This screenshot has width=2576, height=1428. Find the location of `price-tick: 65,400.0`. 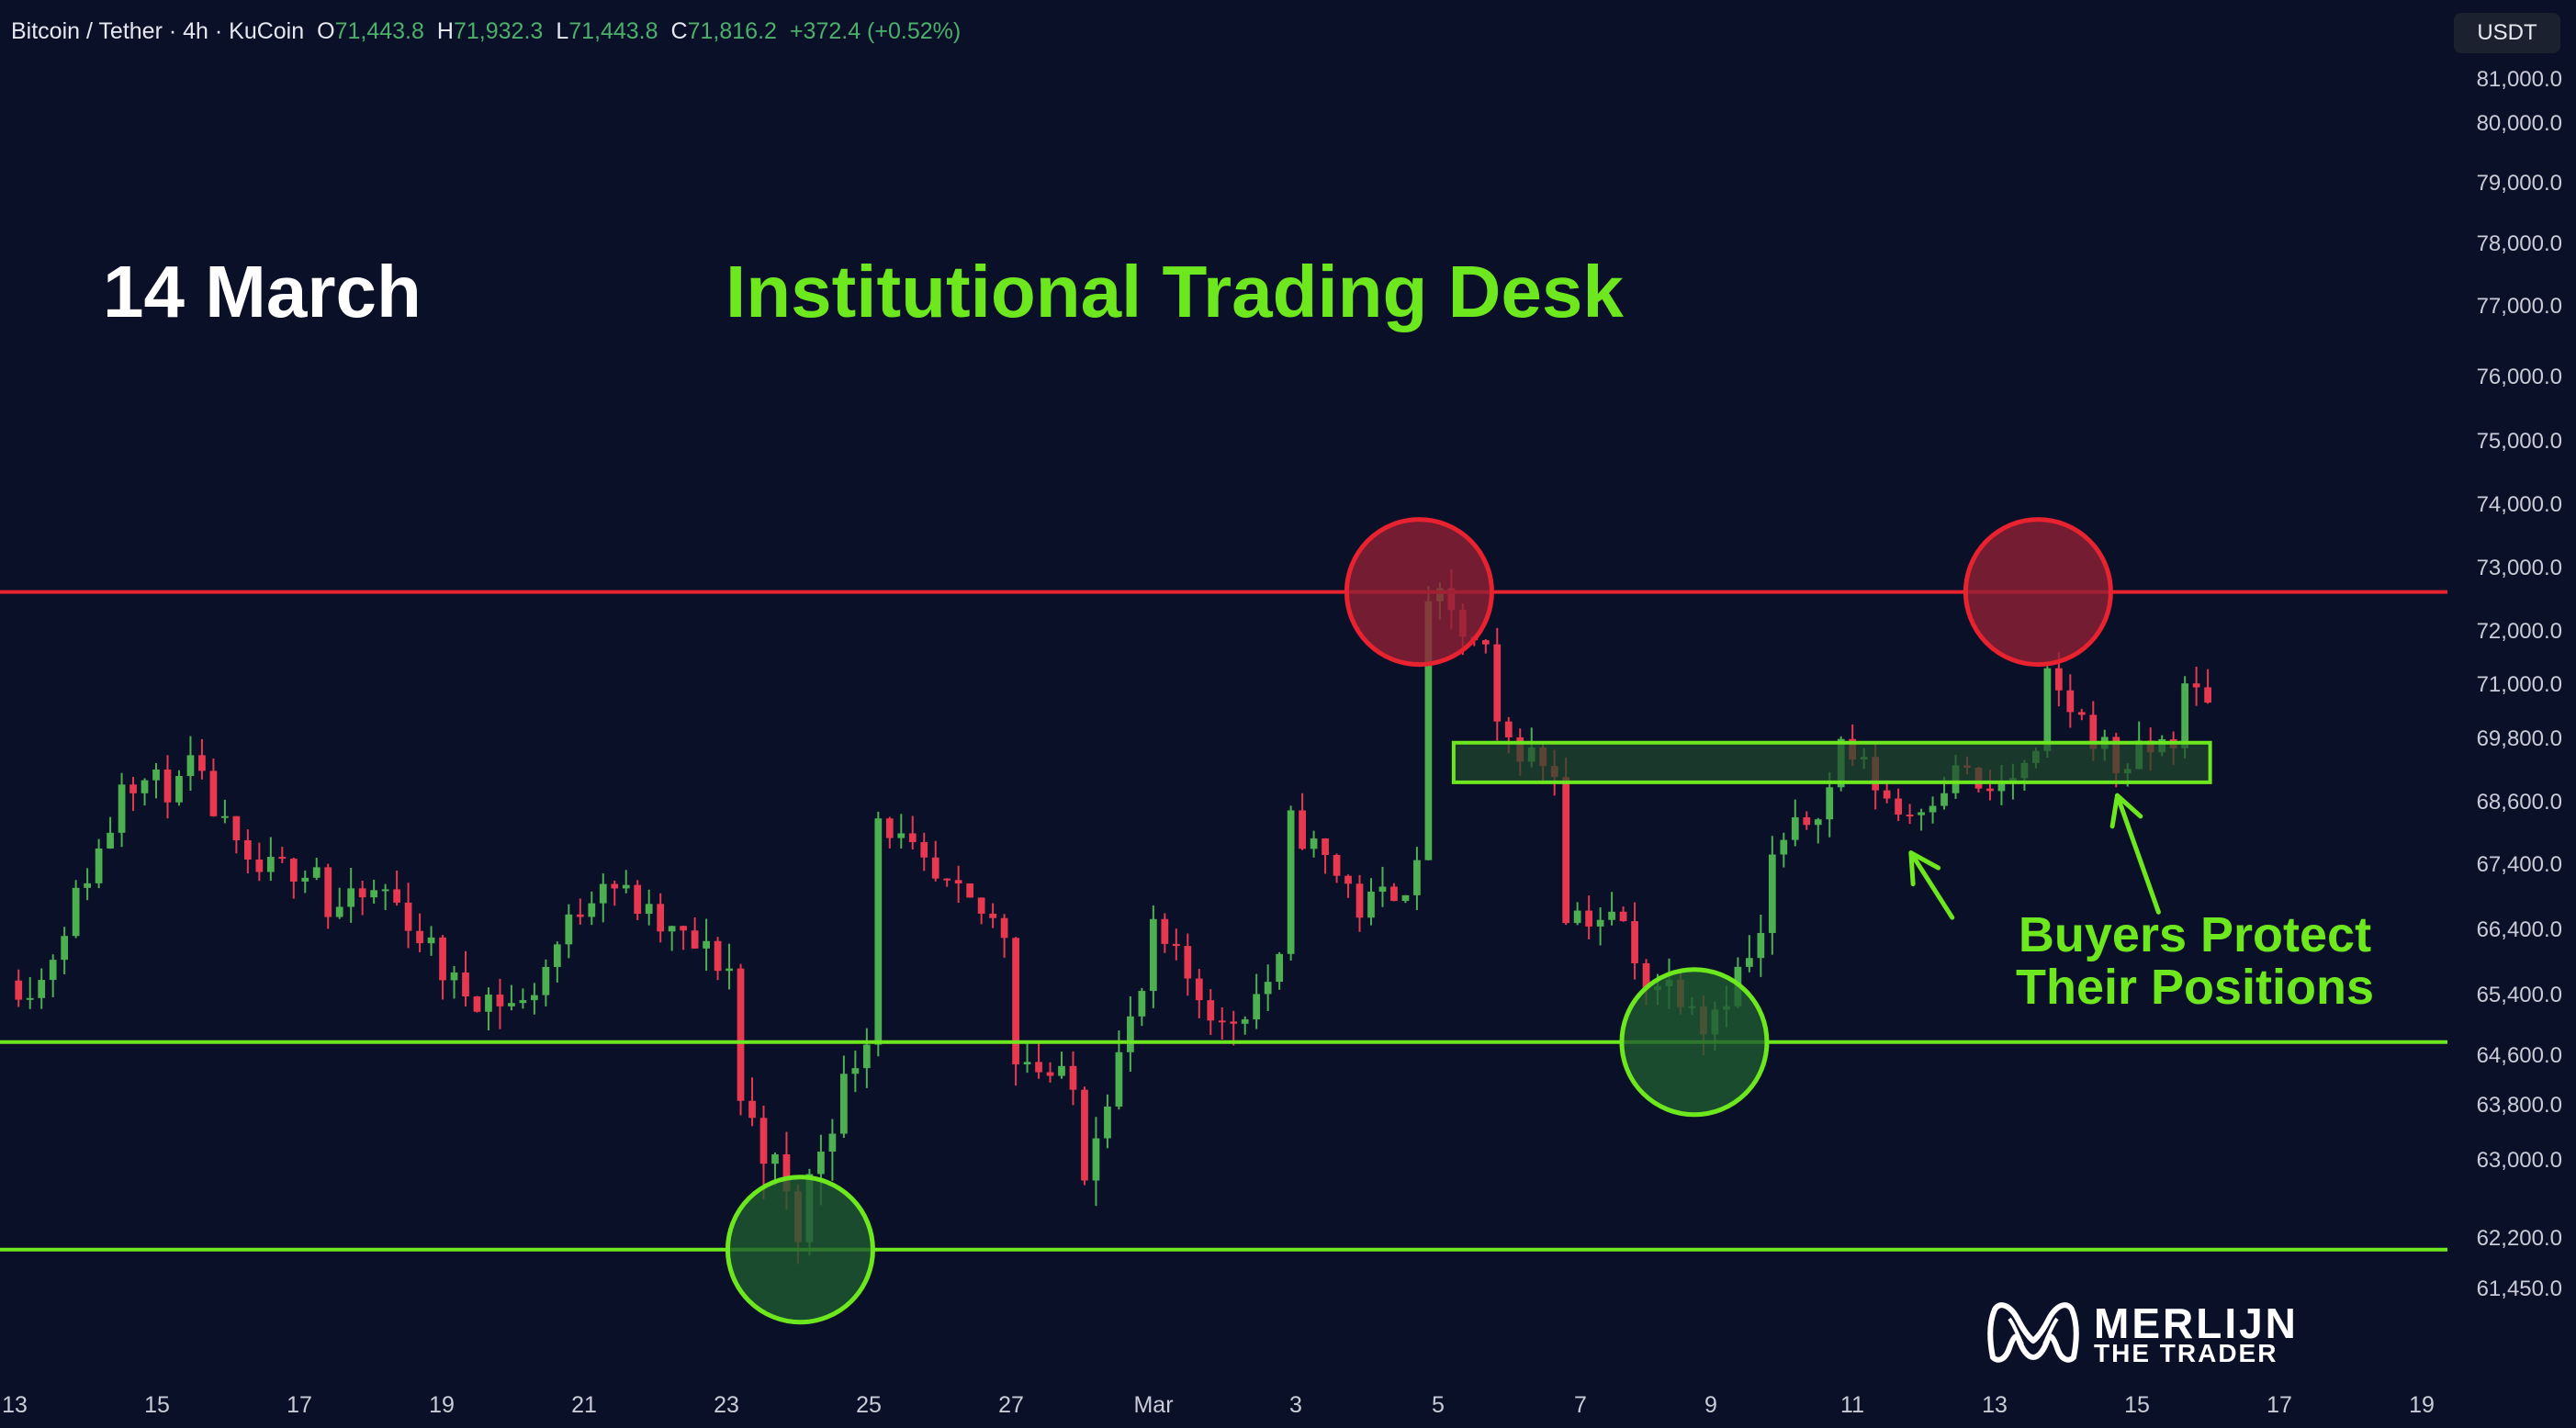

price-tick: 65,400.0 is located at coordinates (2519, 995).